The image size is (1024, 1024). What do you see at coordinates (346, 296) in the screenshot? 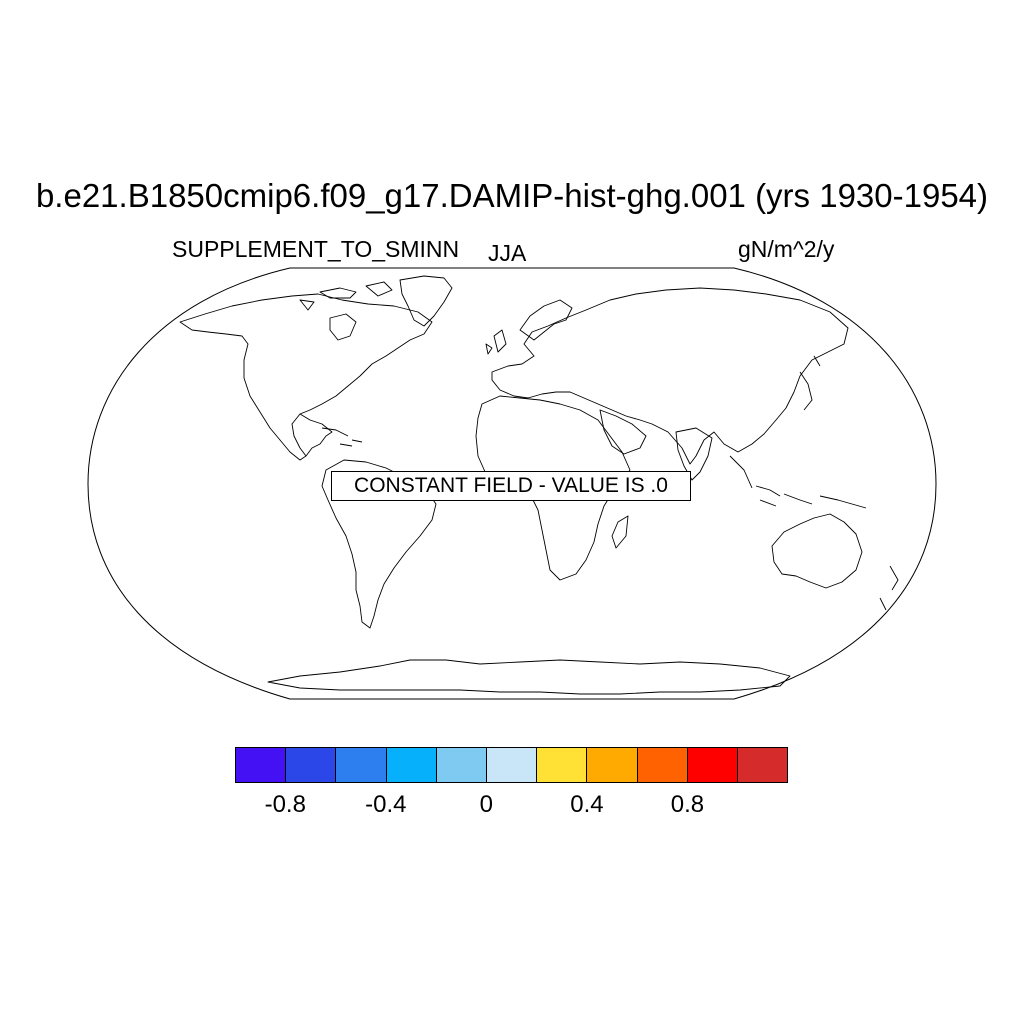
I see `coast-arctic-islands` at bounding box center [346, 296].